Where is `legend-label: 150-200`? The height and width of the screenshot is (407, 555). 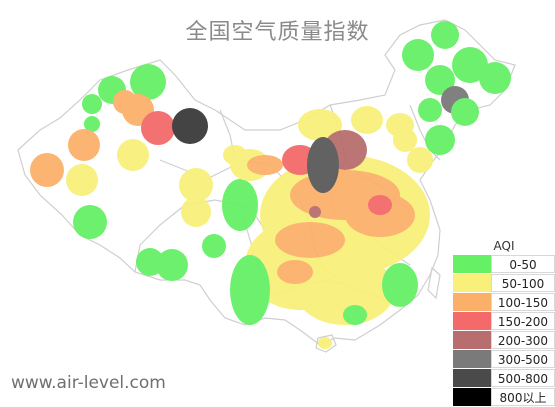
legend-label: 150-200 is located at coordinates (523, 321).